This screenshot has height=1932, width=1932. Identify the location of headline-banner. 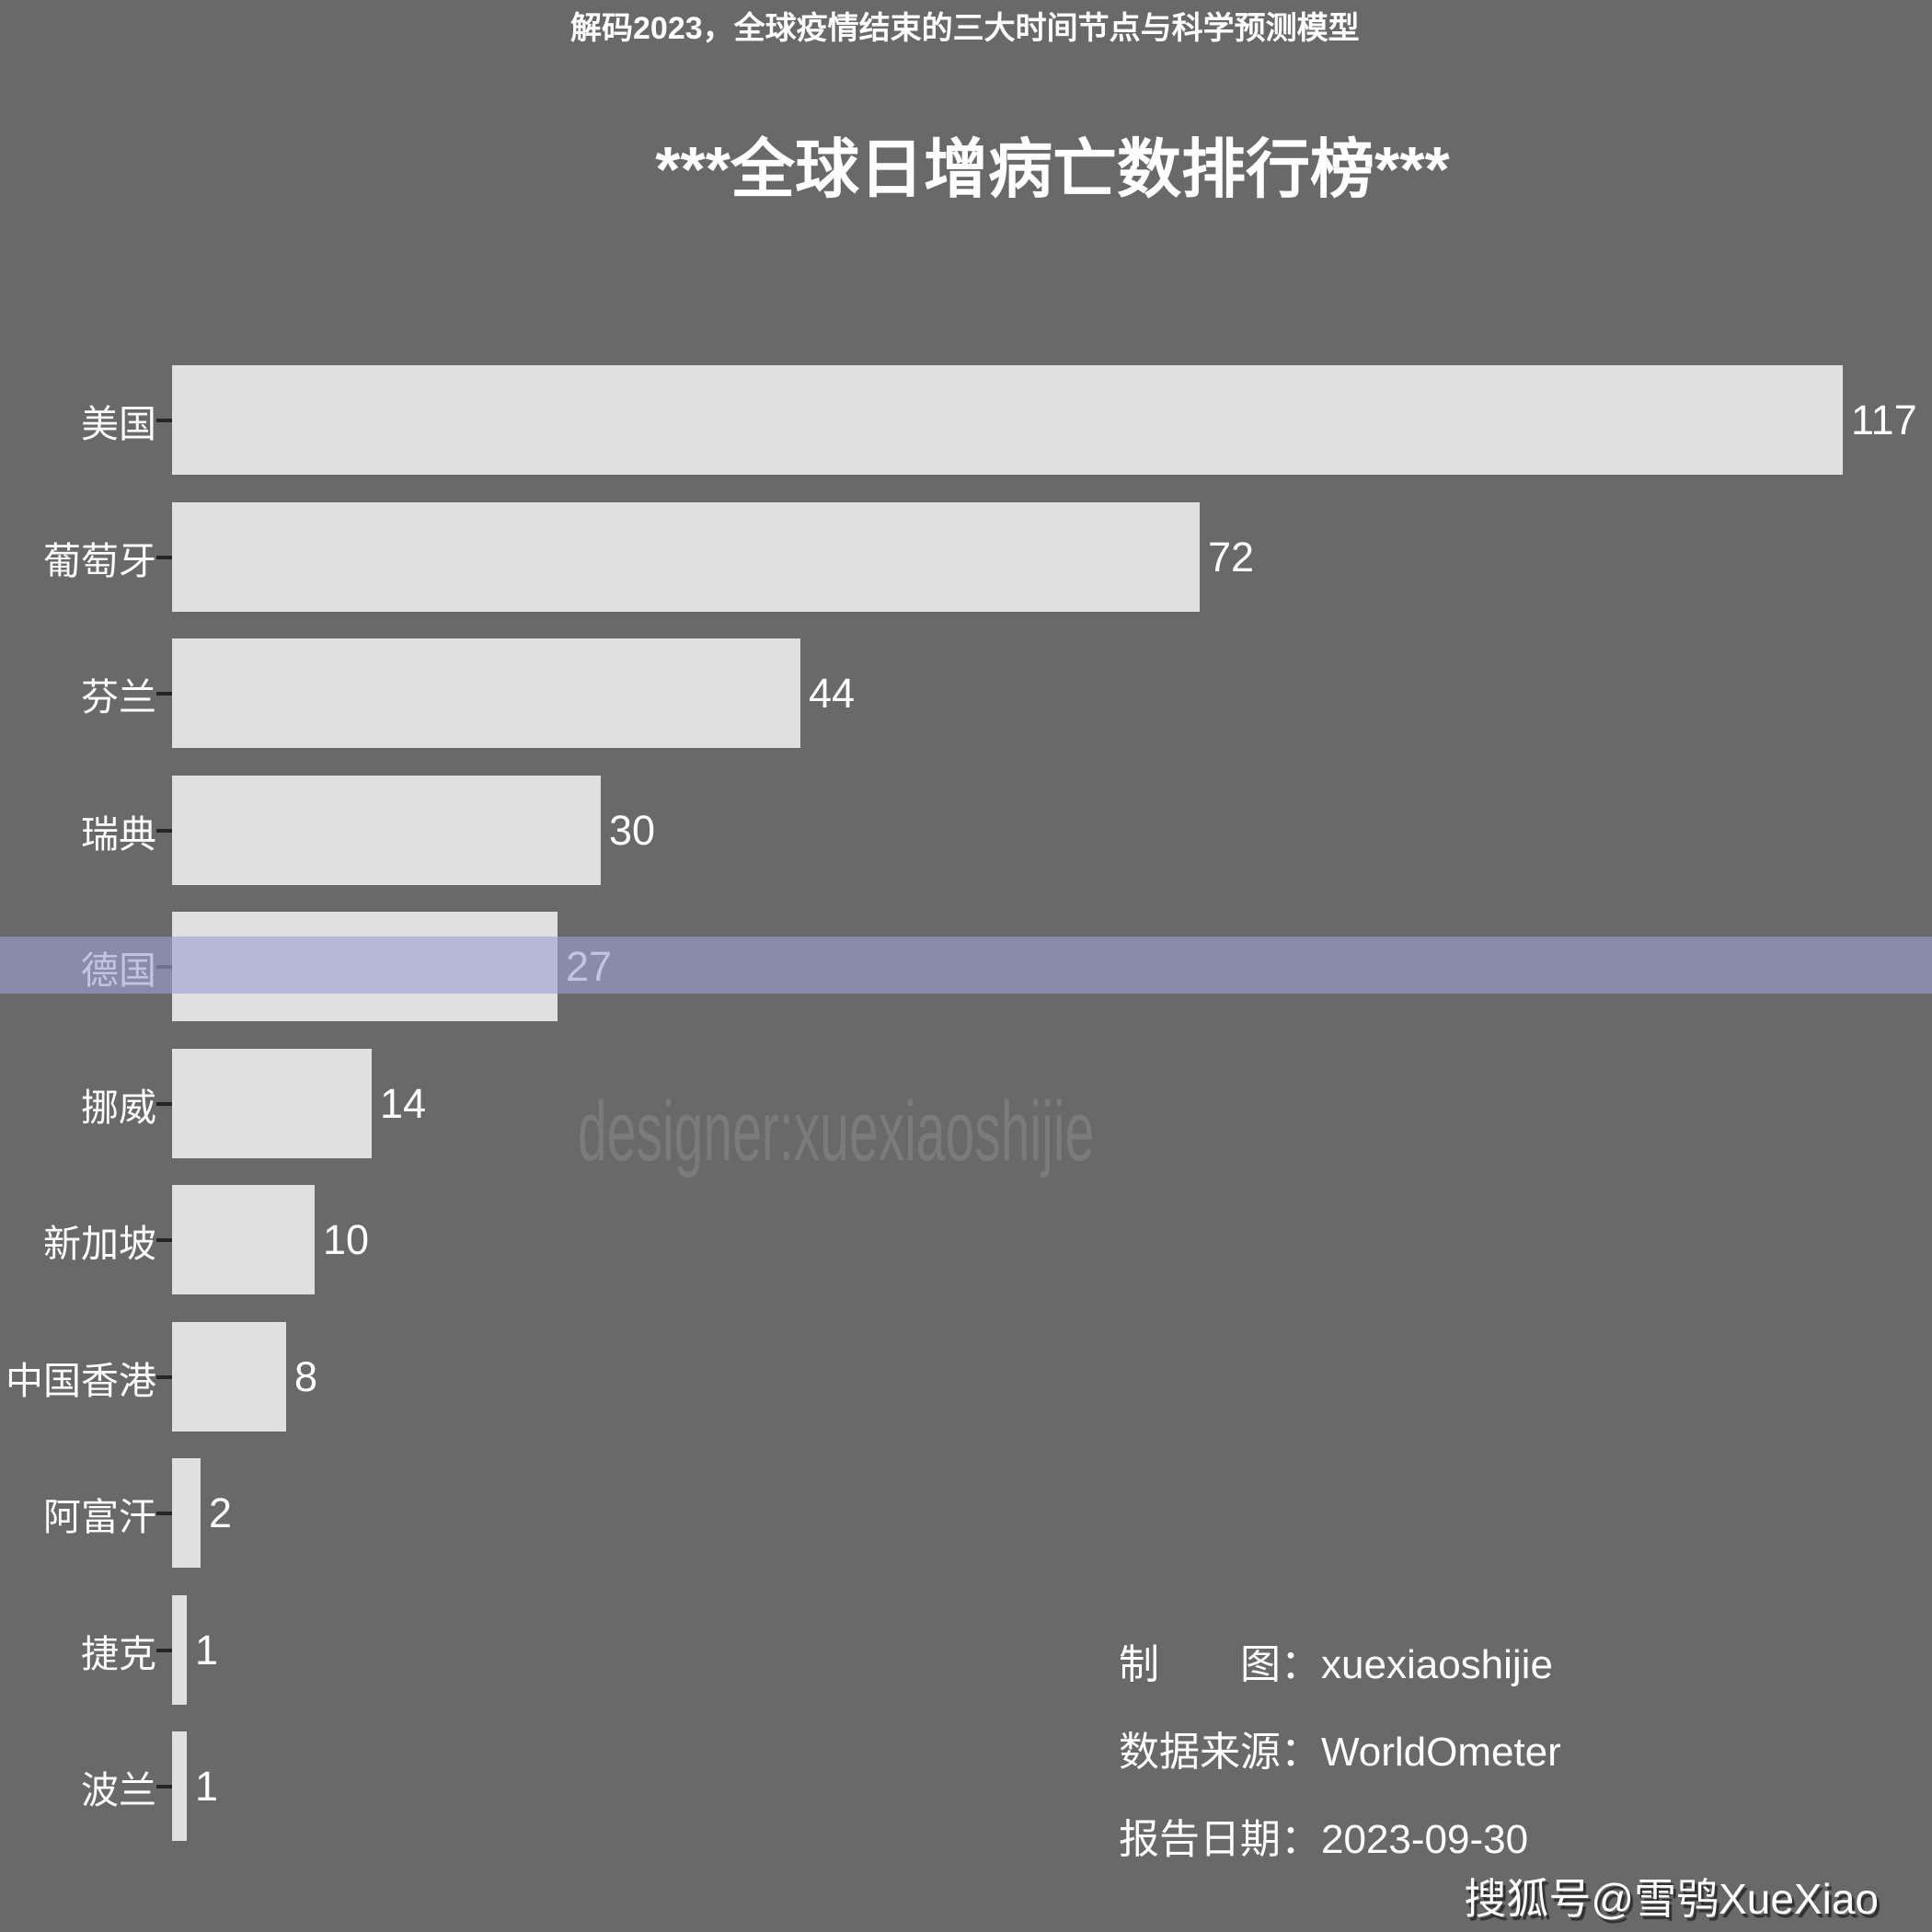
(966, 965).